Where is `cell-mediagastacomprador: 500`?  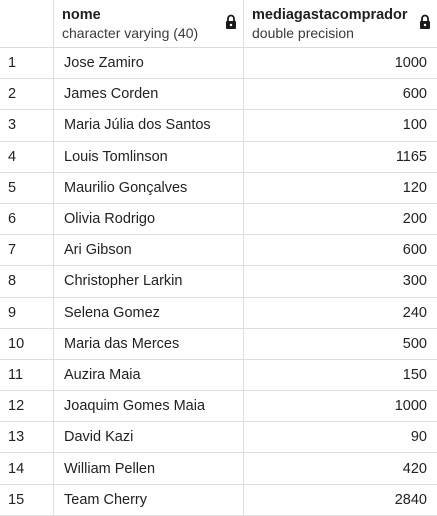
cell-mediagastacomprador: 500 is located at coordinates (414, 343).